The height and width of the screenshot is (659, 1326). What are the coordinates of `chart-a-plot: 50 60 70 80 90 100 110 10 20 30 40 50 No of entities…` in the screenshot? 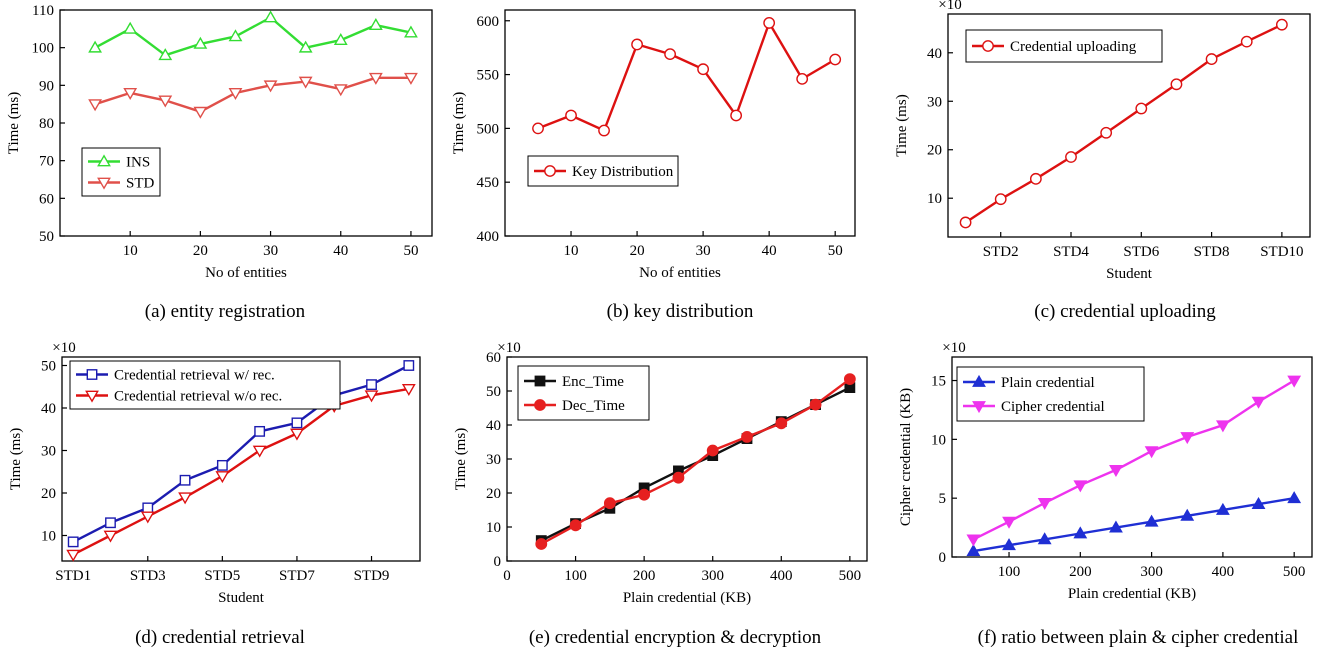 It's located at (219, 142).